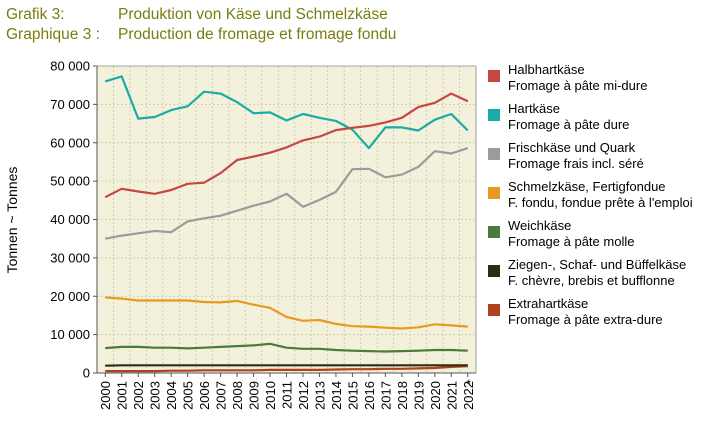  Describe the element at coordinates (70, 181) in the screenshot. I see `y-tick-label: 50 000` at that location.